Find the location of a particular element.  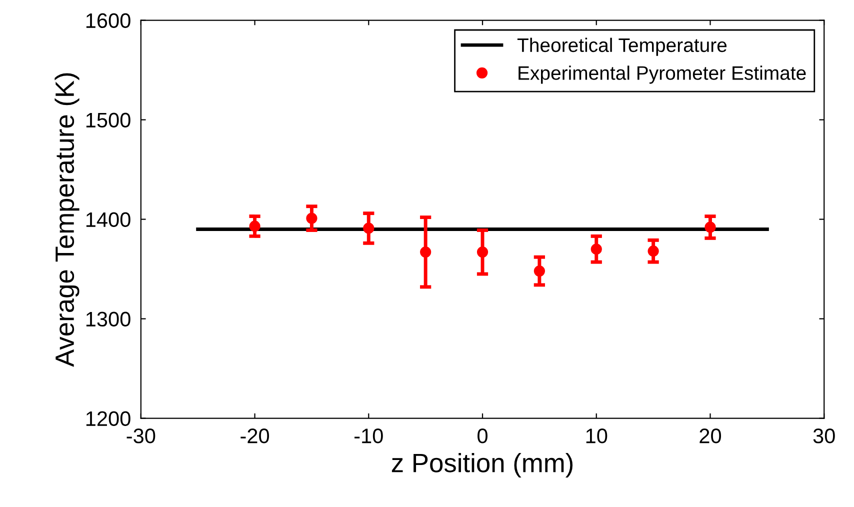

x-tick-label: -20 is located at coordinates (255, 436).